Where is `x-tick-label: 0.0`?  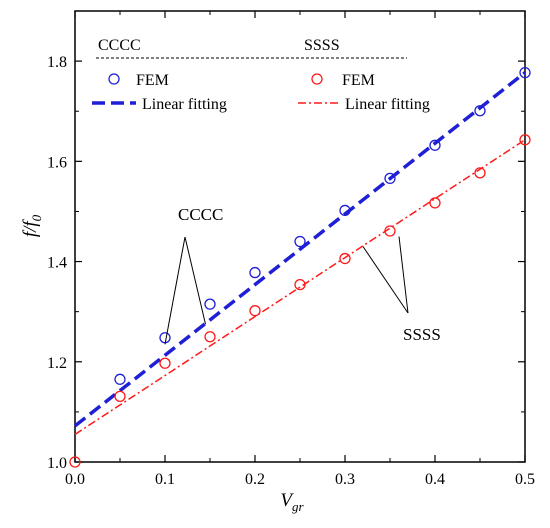 x-tick-label: 0.0 is located at coordinates (75, 479).